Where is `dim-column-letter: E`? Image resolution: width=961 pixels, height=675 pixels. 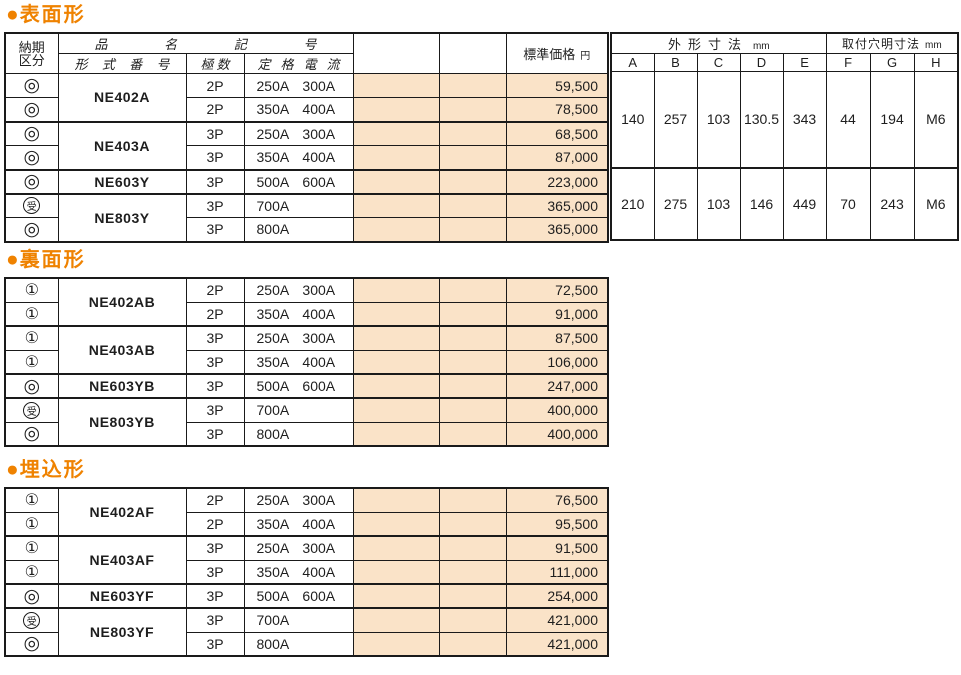
dim-column-letter: E is located at coordinates (804, 62).